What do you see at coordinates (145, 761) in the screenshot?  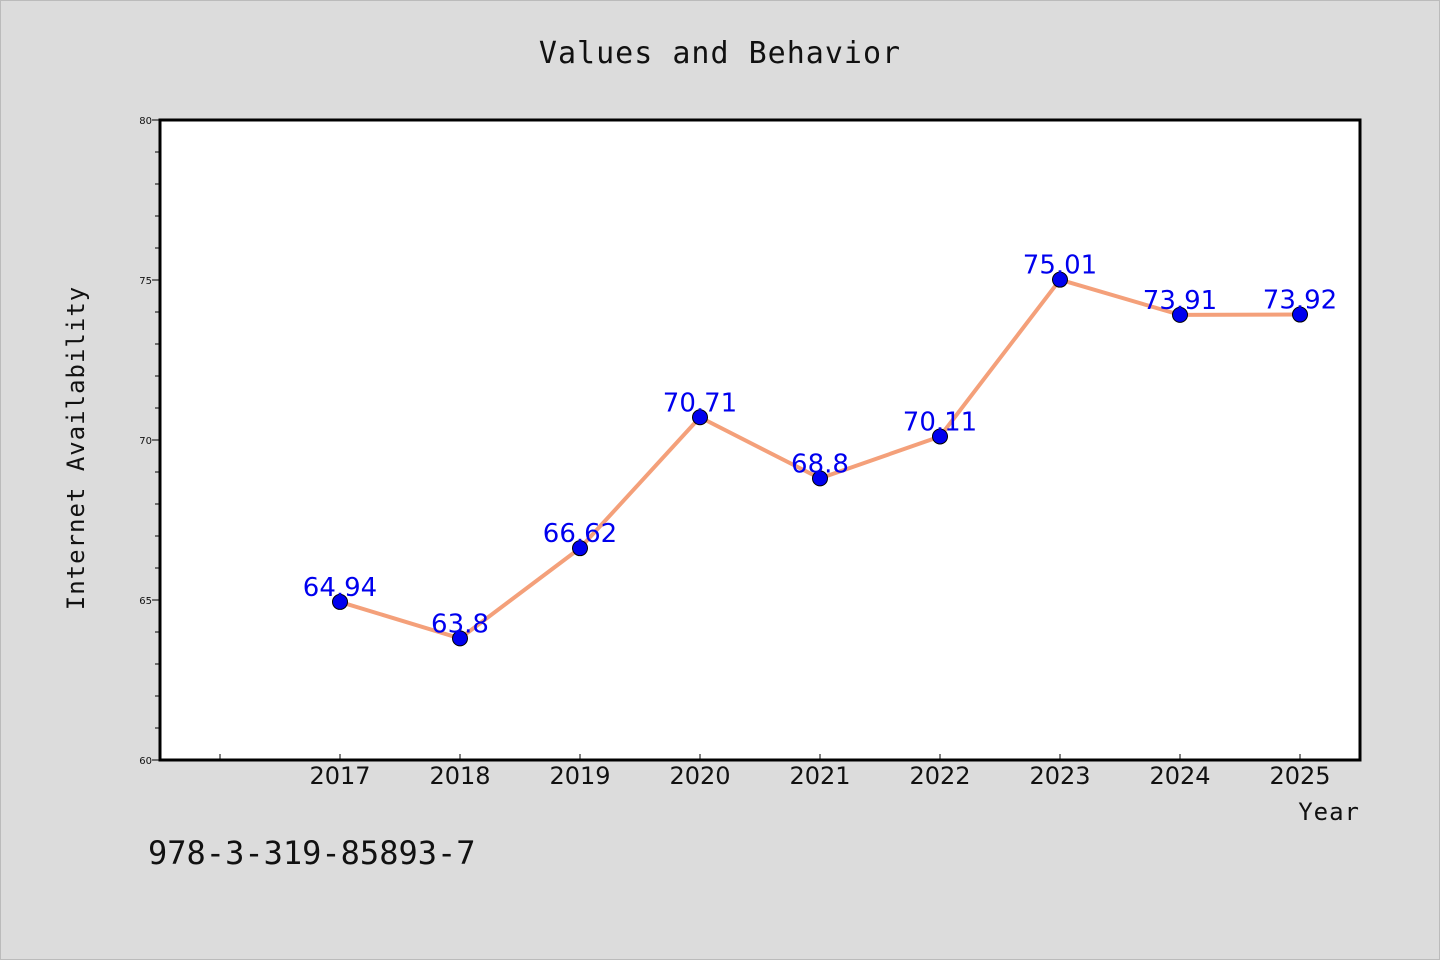 I see `y-tick-label: 60` at bounding box center [145, 761].